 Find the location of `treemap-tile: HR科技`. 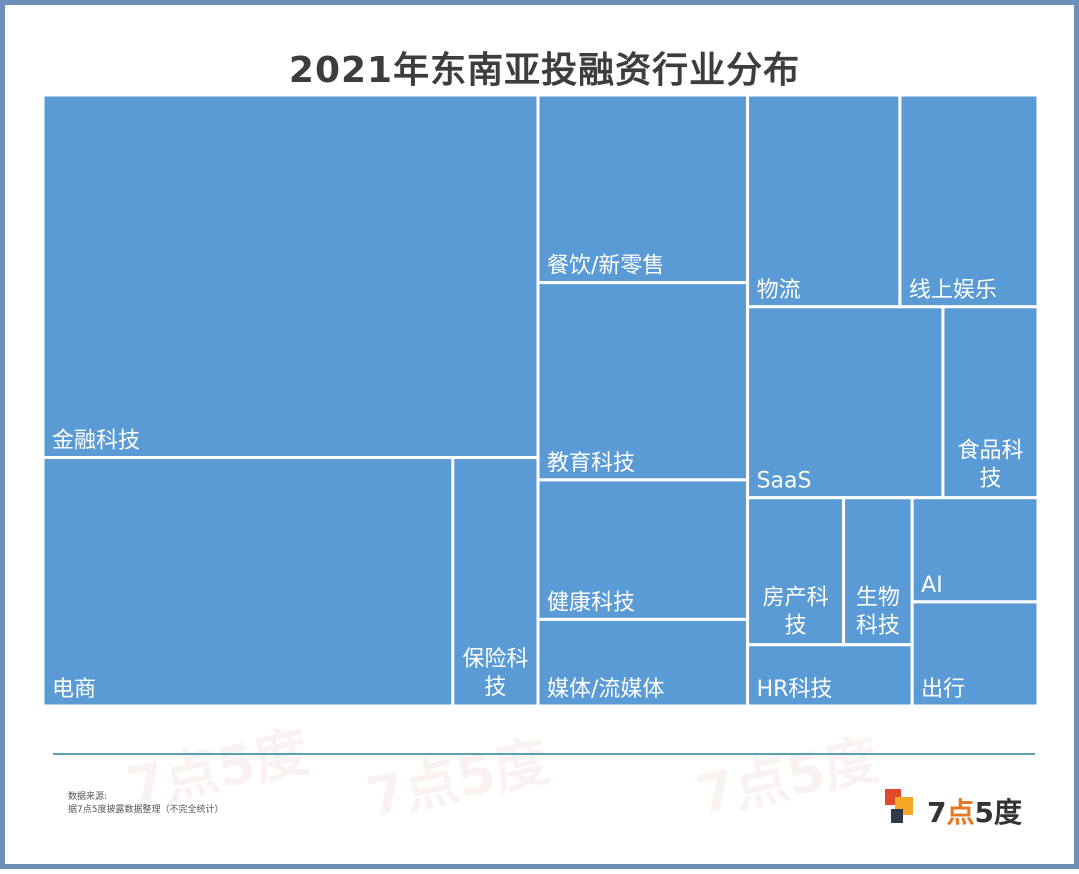

treemap-tile: HR科技 is located at coordinates (830, 675).